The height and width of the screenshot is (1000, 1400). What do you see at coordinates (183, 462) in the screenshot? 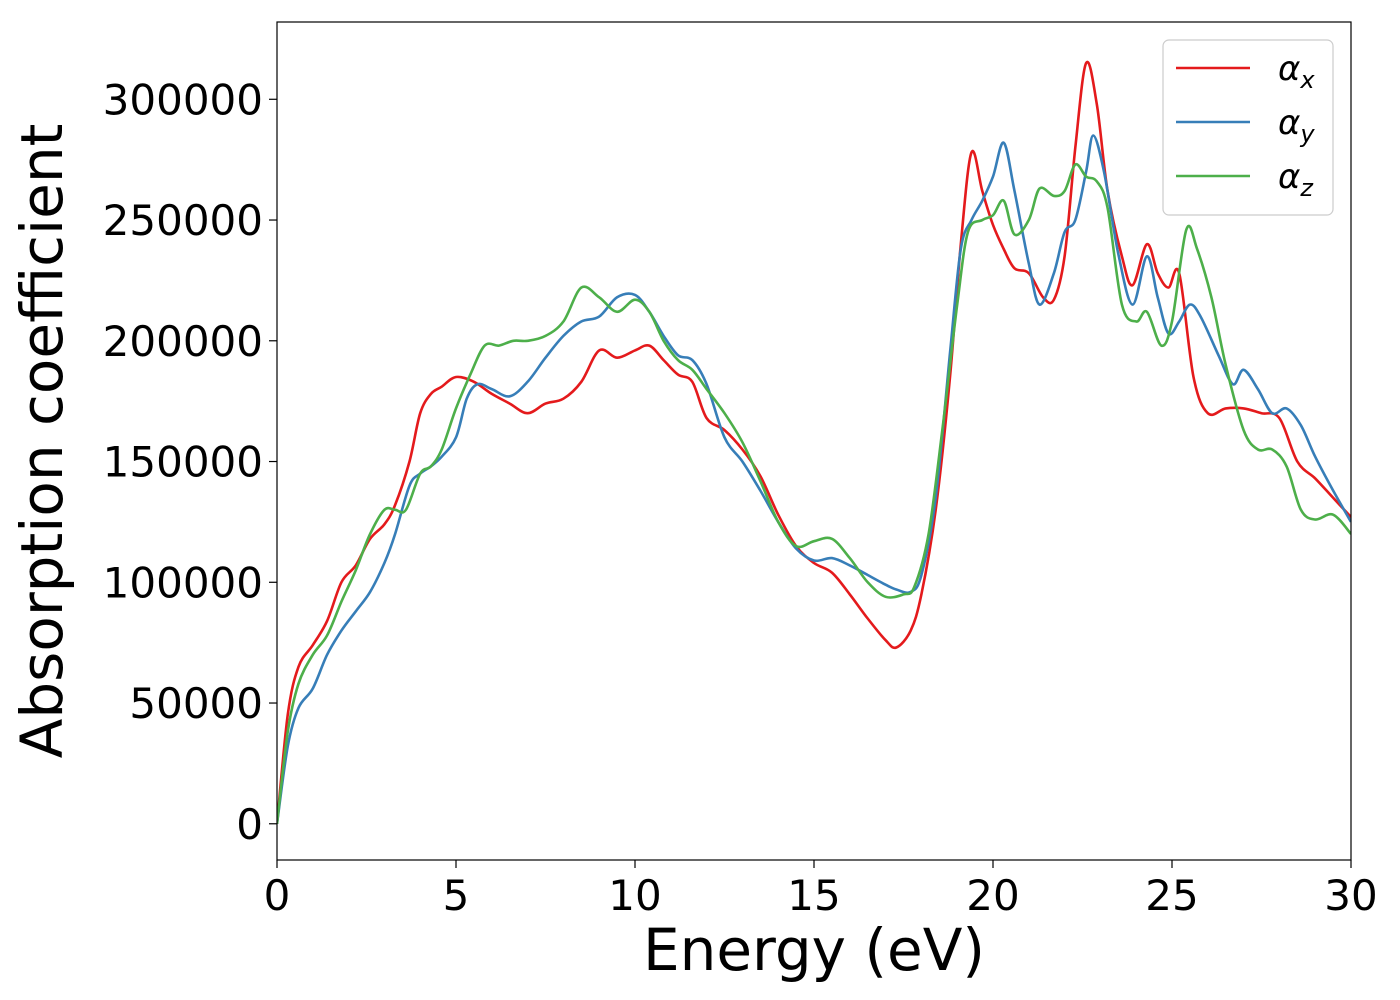
I see `y-tick-label: 150000` at bounding box center [183, 462].